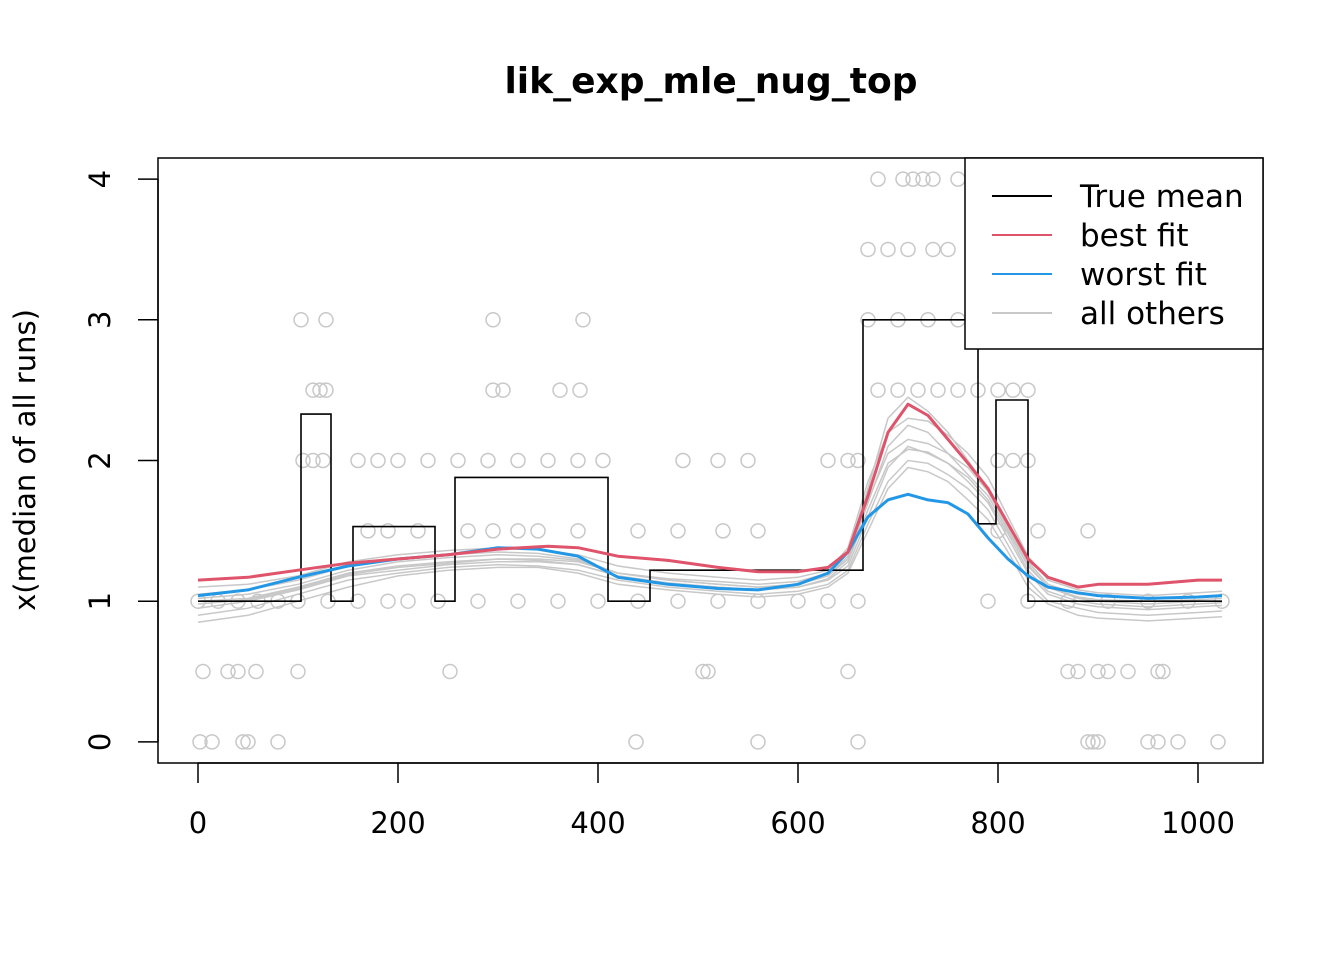 Image resolution: width=1344 pixels, height=960 pixels. I want to click on x-axis: 0 200 400 600 800 1000, so click(712, 801).